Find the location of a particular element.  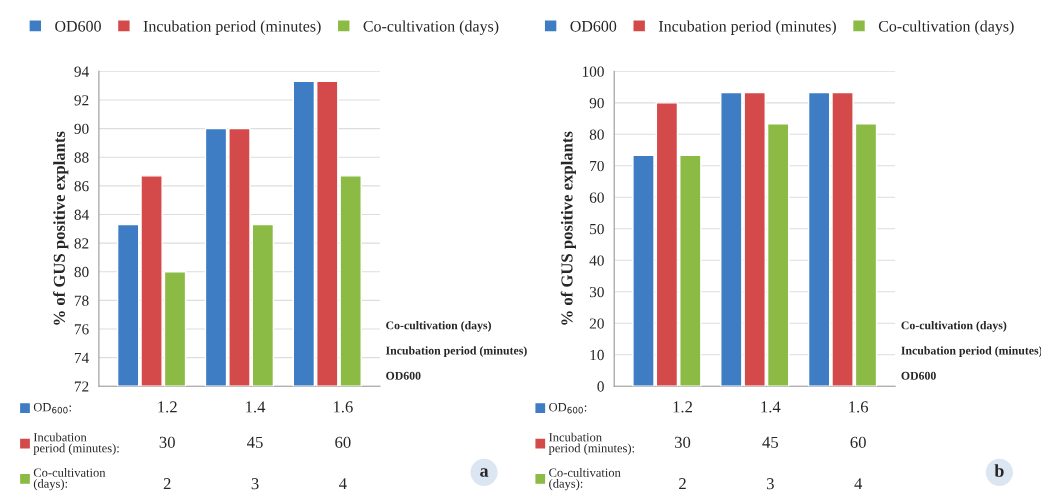

y-tick-label: 82 is located at coordinates (81, 243).